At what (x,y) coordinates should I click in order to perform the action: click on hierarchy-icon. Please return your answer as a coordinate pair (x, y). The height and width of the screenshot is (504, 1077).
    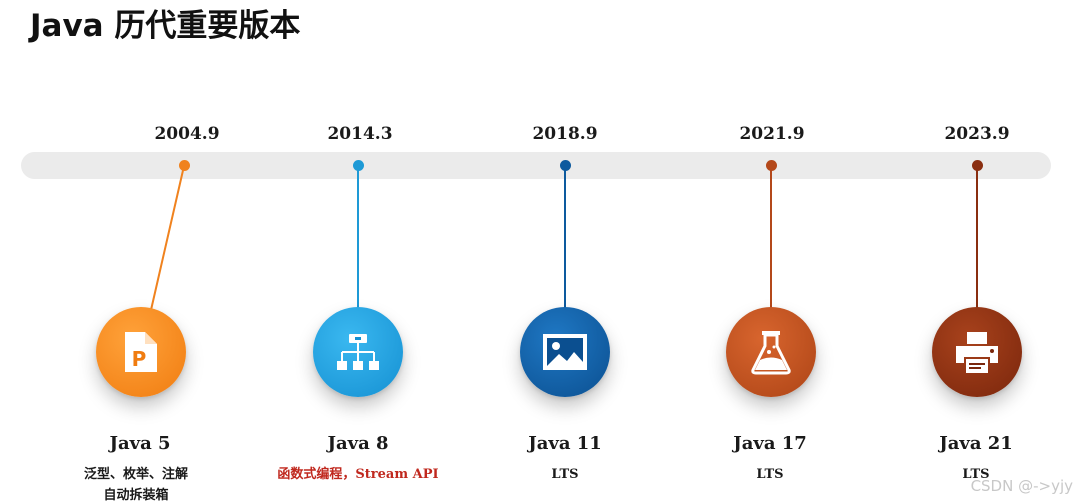
    Looking at the image, I should click on (358, 352).